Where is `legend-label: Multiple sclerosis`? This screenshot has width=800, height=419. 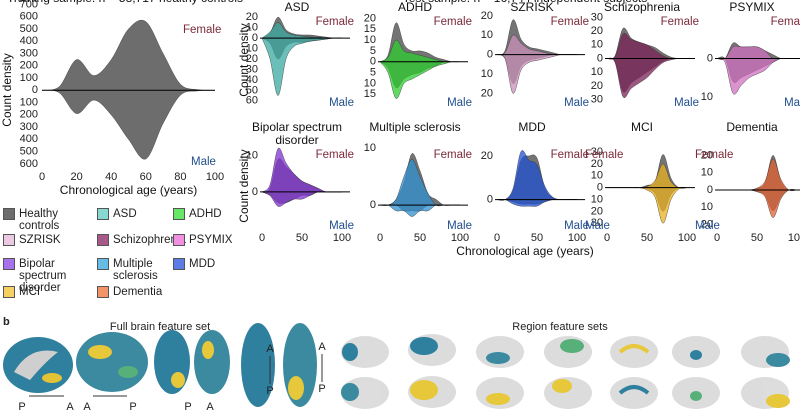
legend-label: Multiple sclerosis is located at coordinates (135, 270).